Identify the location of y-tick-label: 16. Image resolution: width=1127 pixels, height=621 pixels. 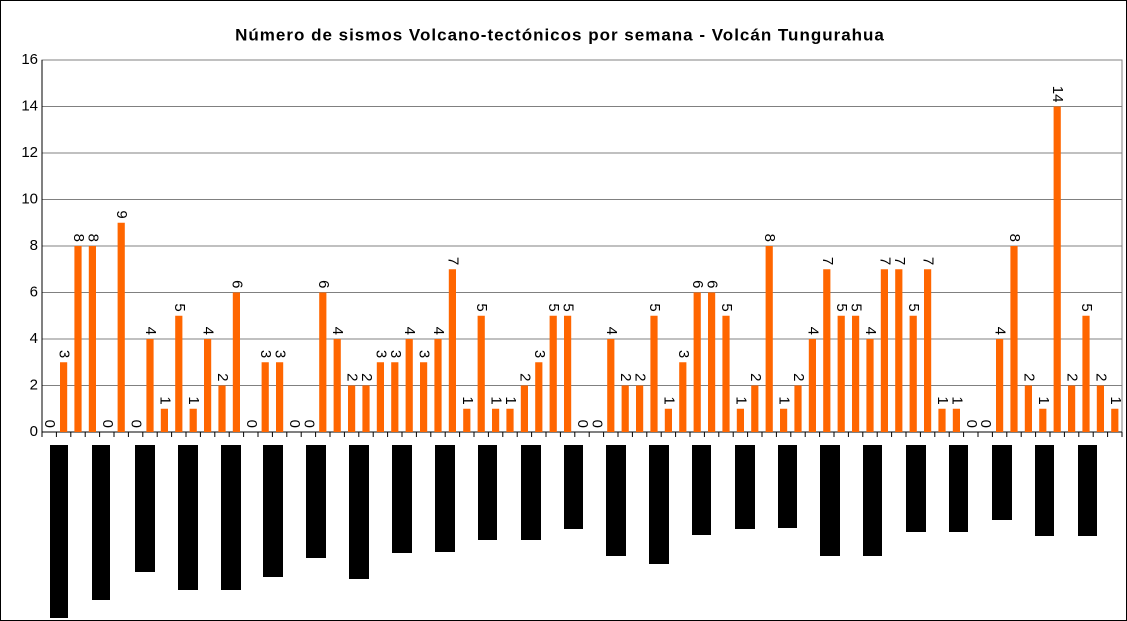
(29, 59).